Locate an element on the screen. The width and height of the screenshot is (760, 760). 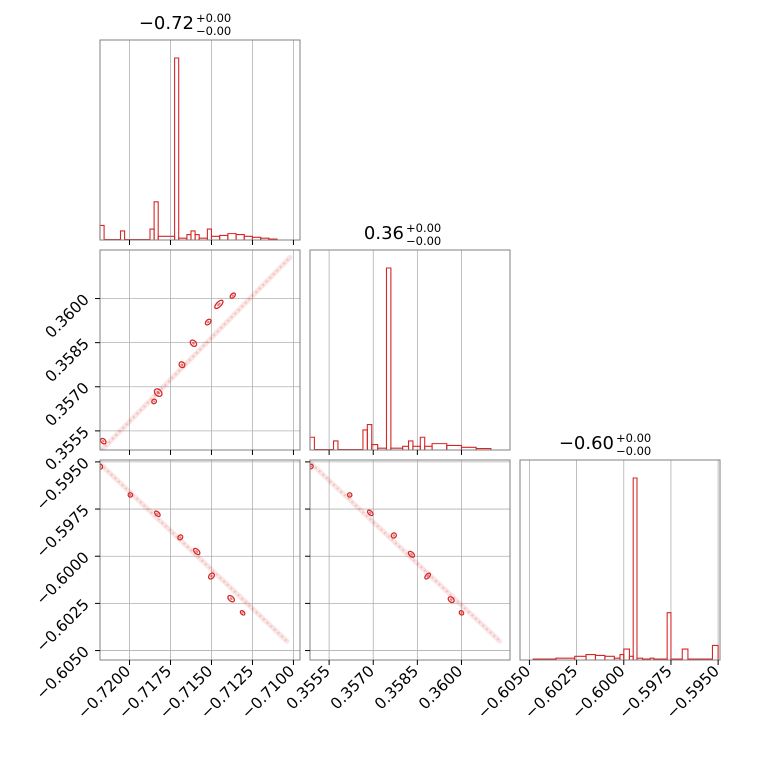
parameter-title: −0.72 is located at coordinates (166, 23).